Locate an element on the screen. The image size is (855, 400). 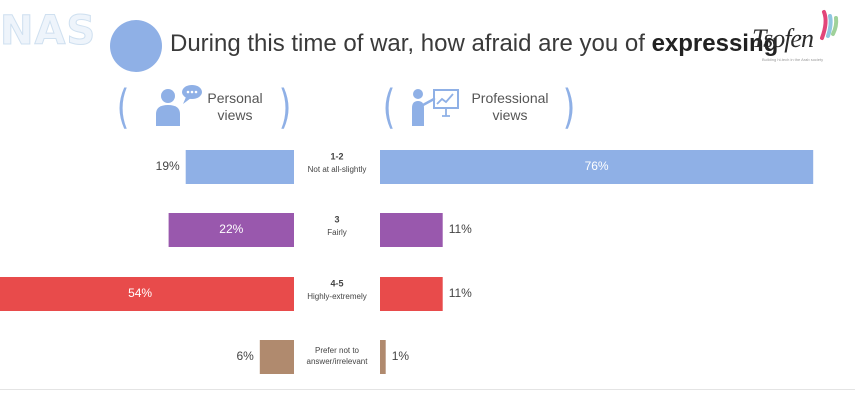
value-label-professional-1: 11% is located at coordinates (460, 229).